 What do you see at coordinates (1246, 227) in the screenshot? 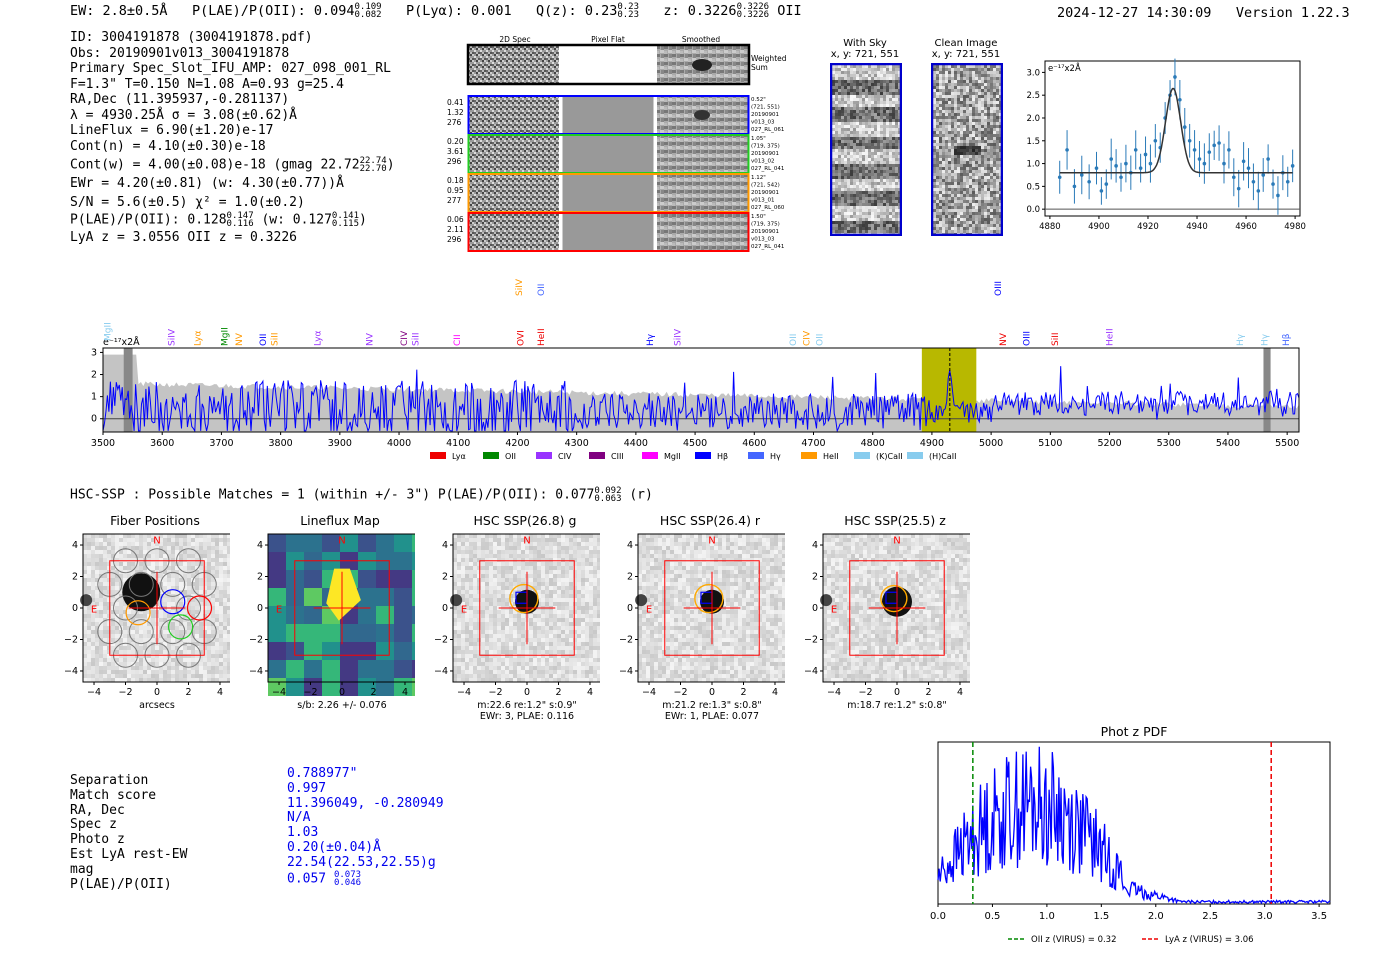
I see `zoom-xtick-label: 4960` at bounding box center [1246, 227].